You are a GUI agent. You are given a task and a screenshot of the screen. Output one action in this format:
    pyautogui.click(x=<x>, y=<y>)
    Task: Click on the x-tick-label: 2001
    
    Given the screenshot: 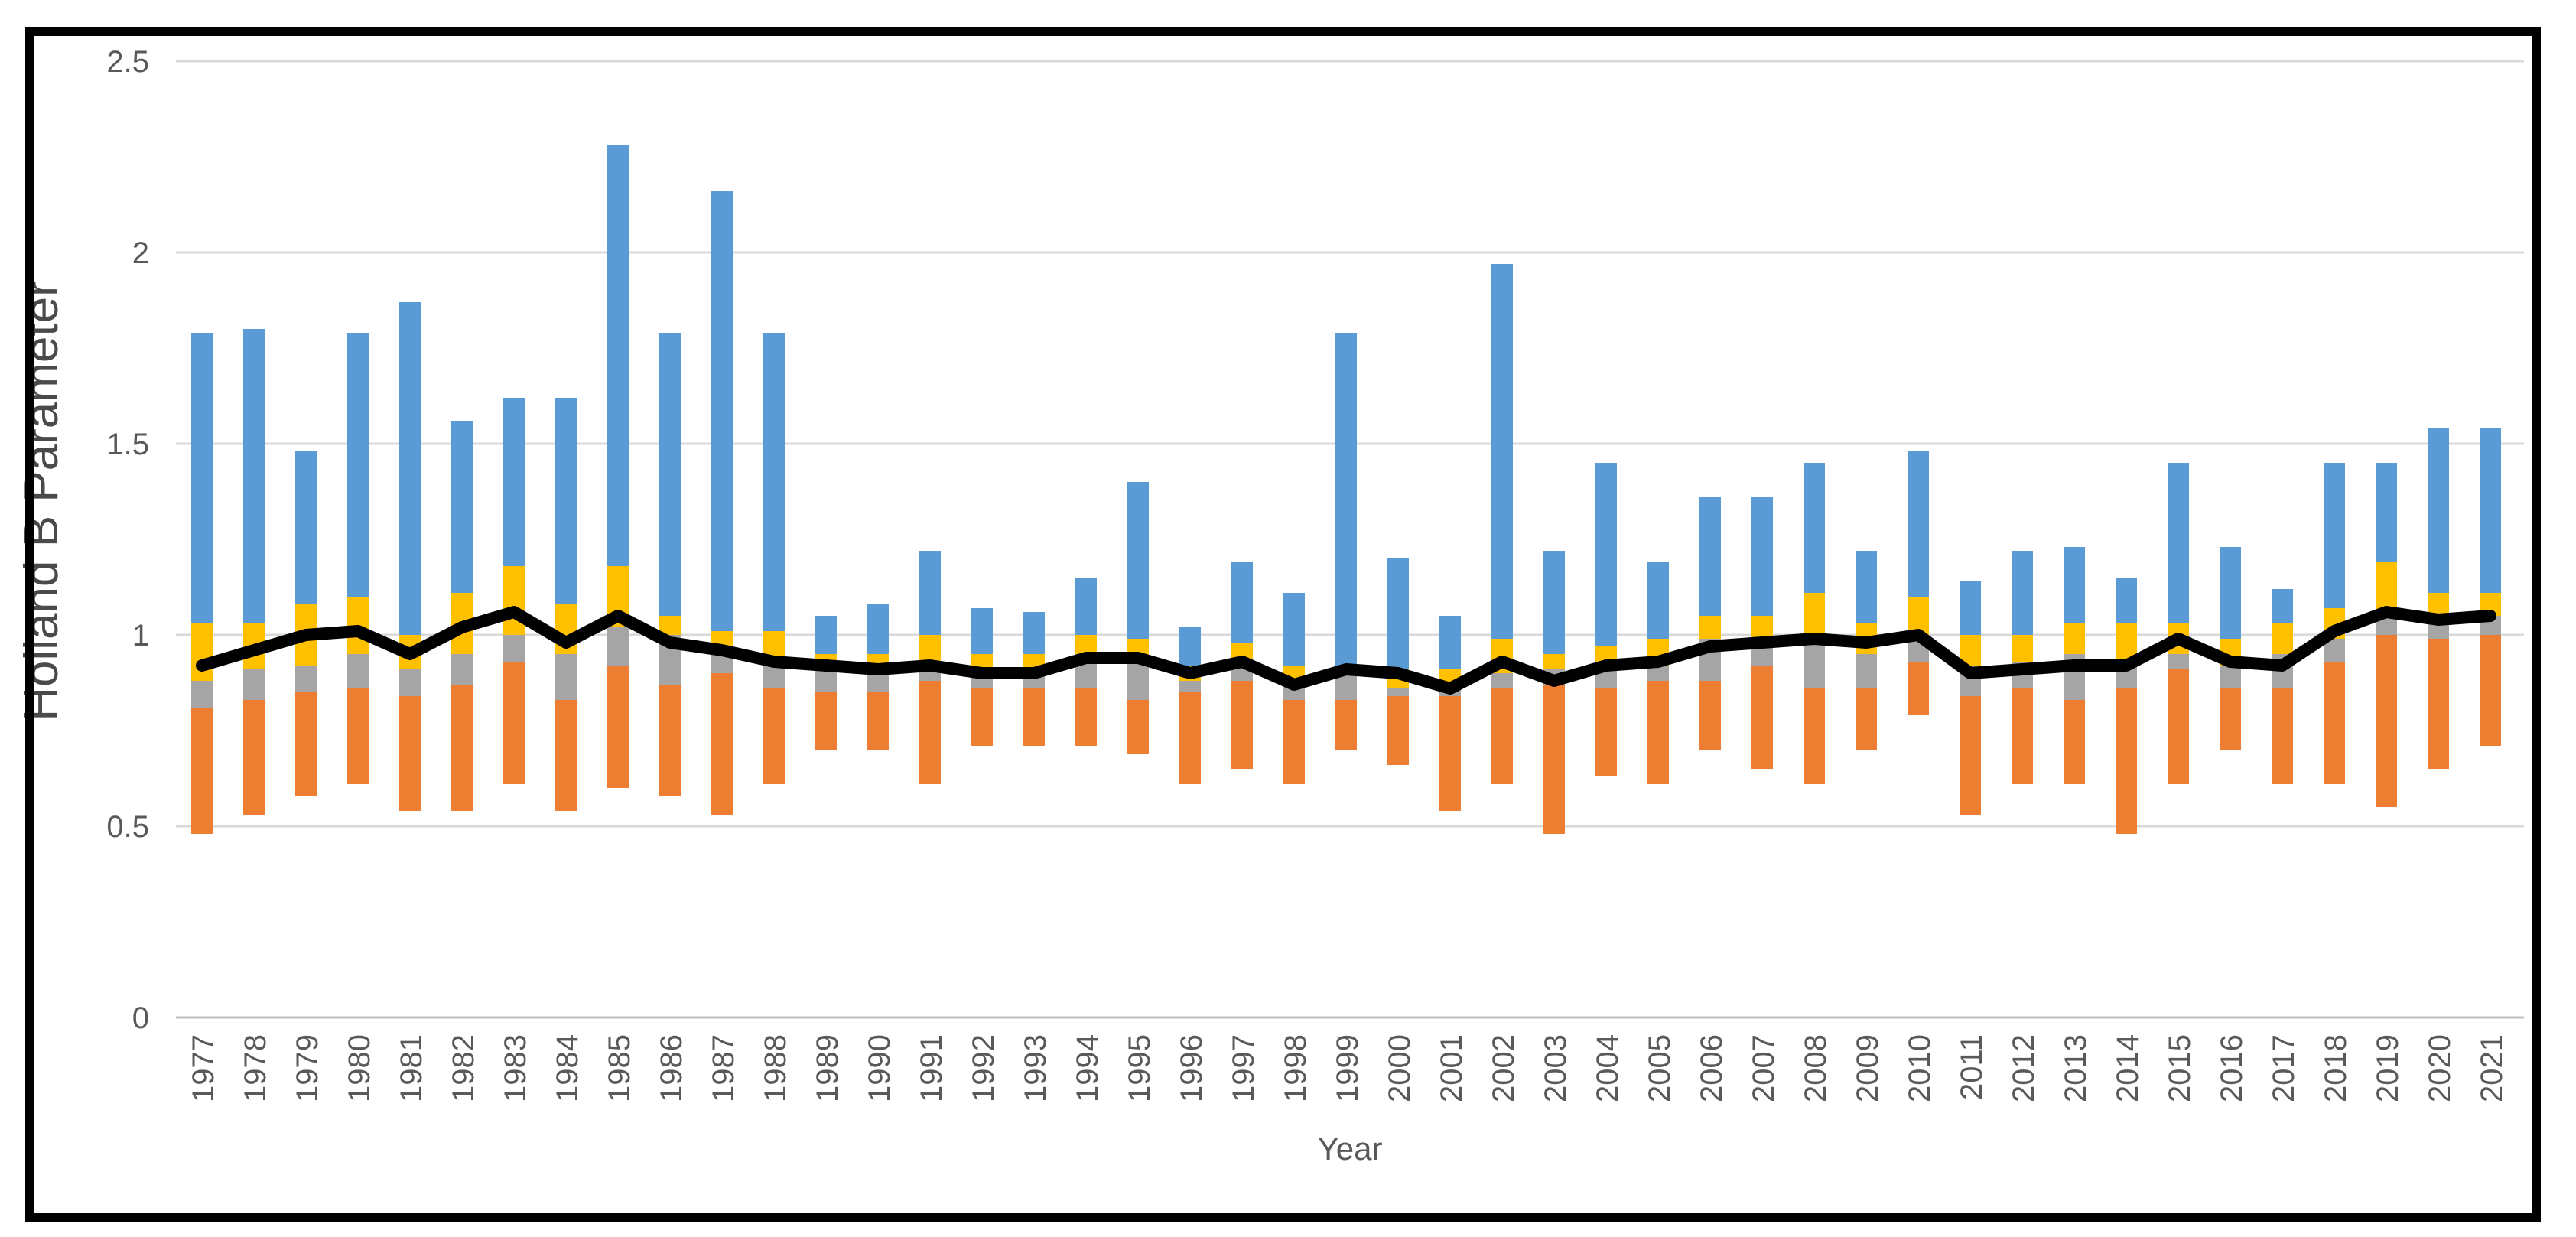 What is the action you would take?
    pyautogui.click(x=1452, y=1068)
    